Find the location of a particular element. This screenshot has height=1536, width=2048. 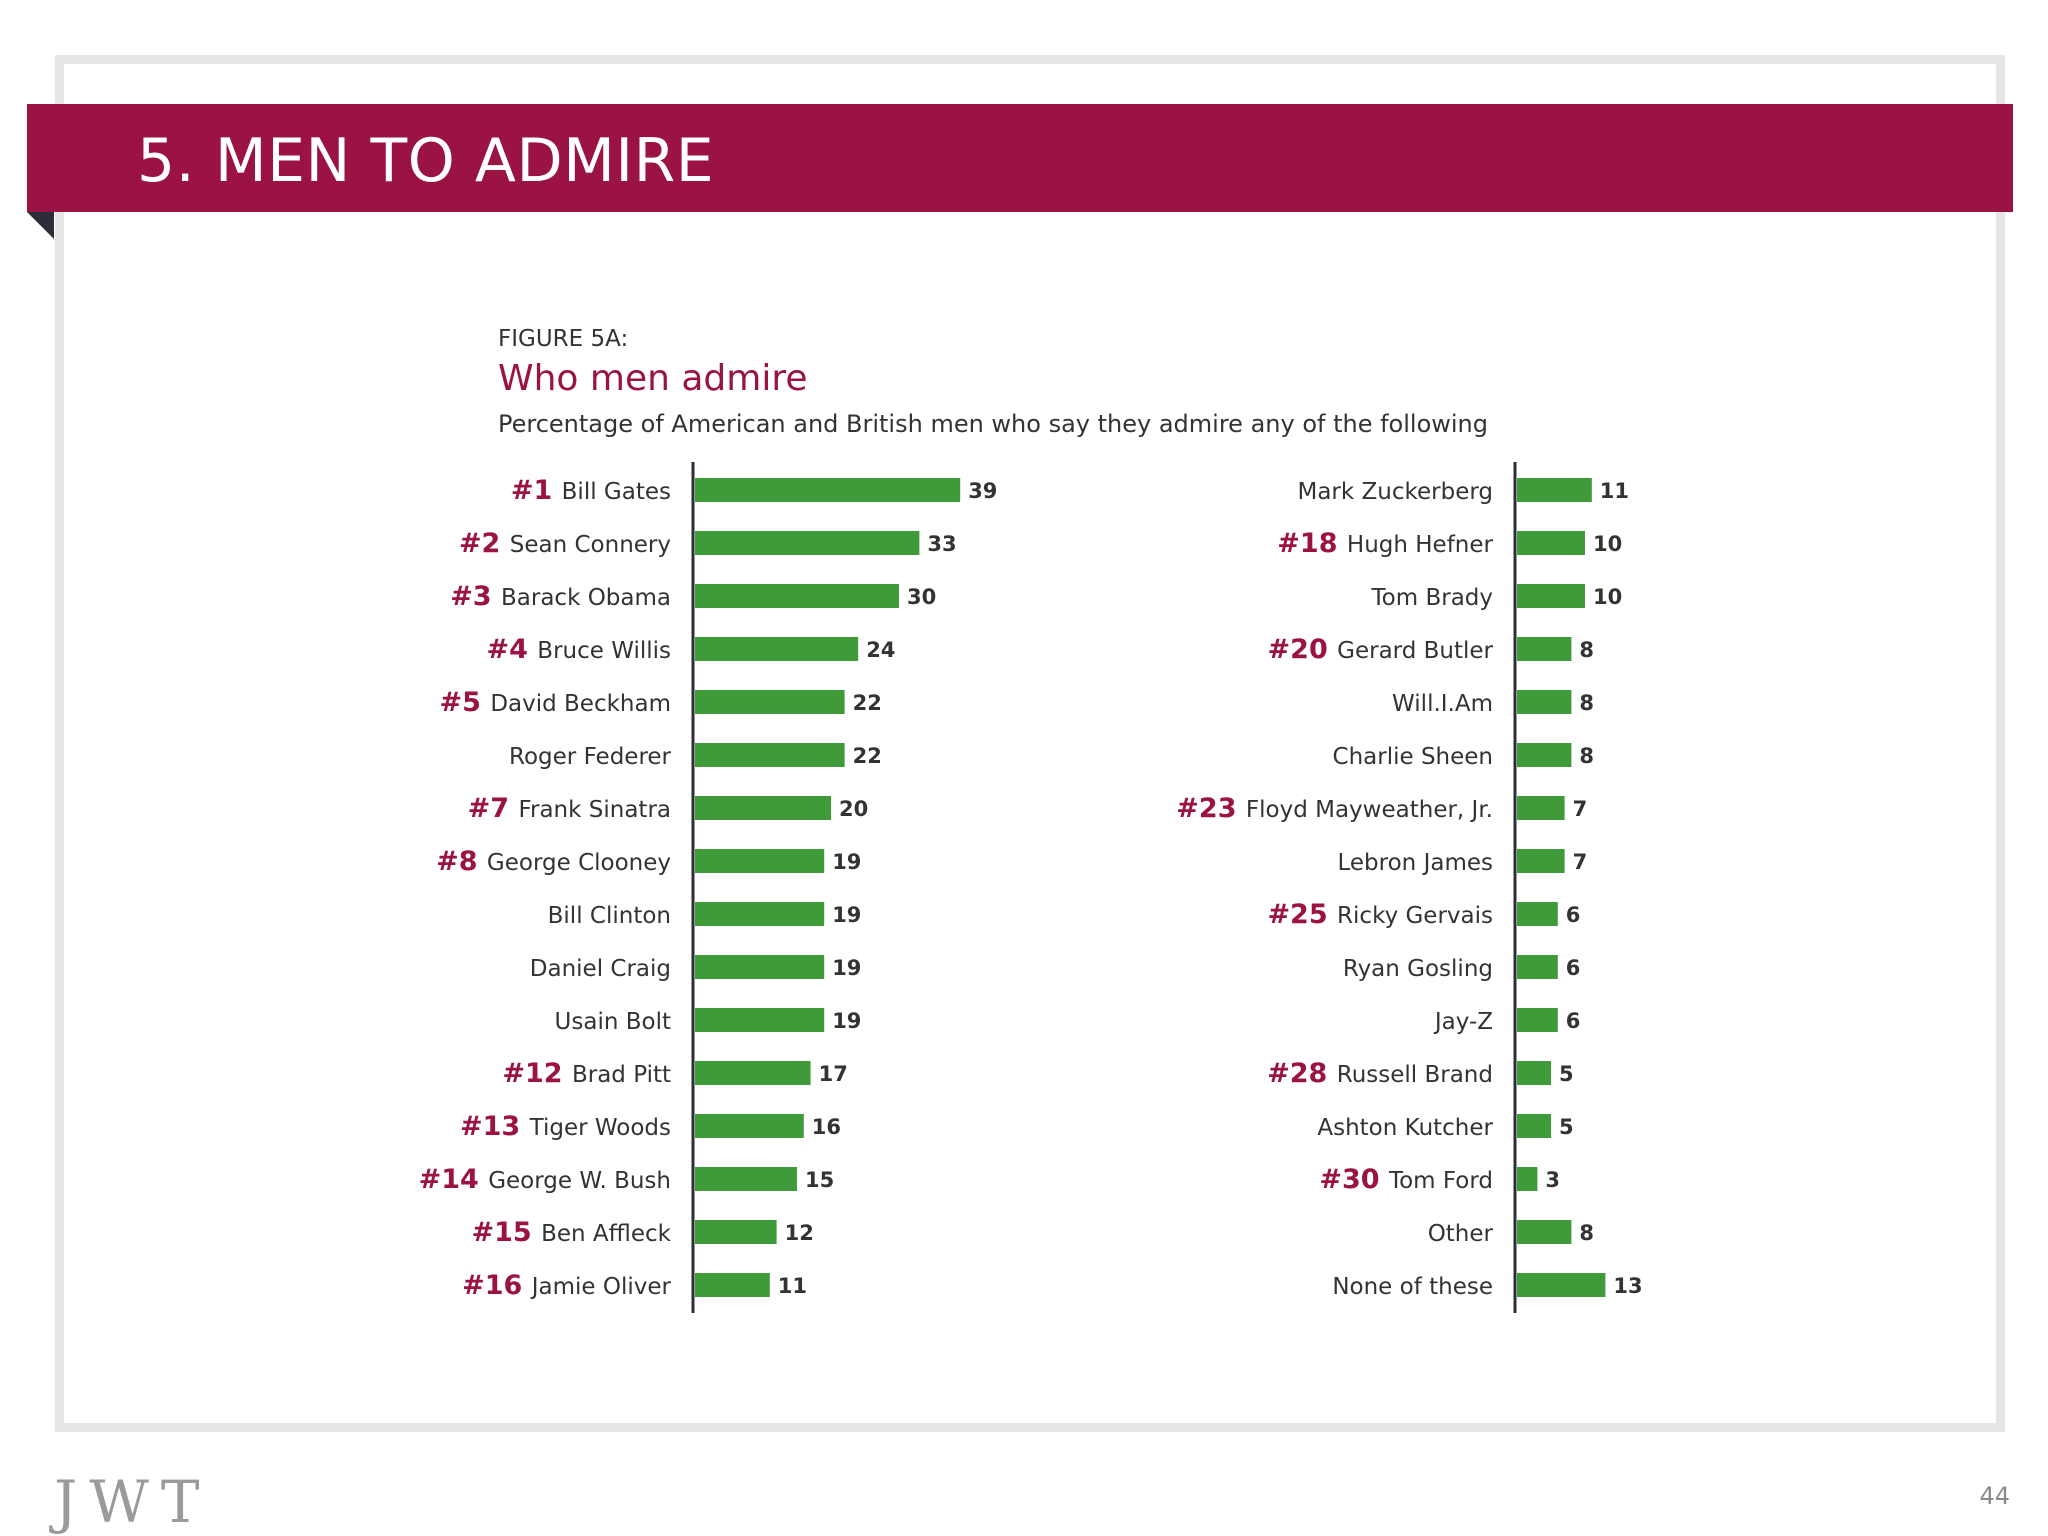

value-label-right-12: 5 is located at coordinates (1566, 1127).